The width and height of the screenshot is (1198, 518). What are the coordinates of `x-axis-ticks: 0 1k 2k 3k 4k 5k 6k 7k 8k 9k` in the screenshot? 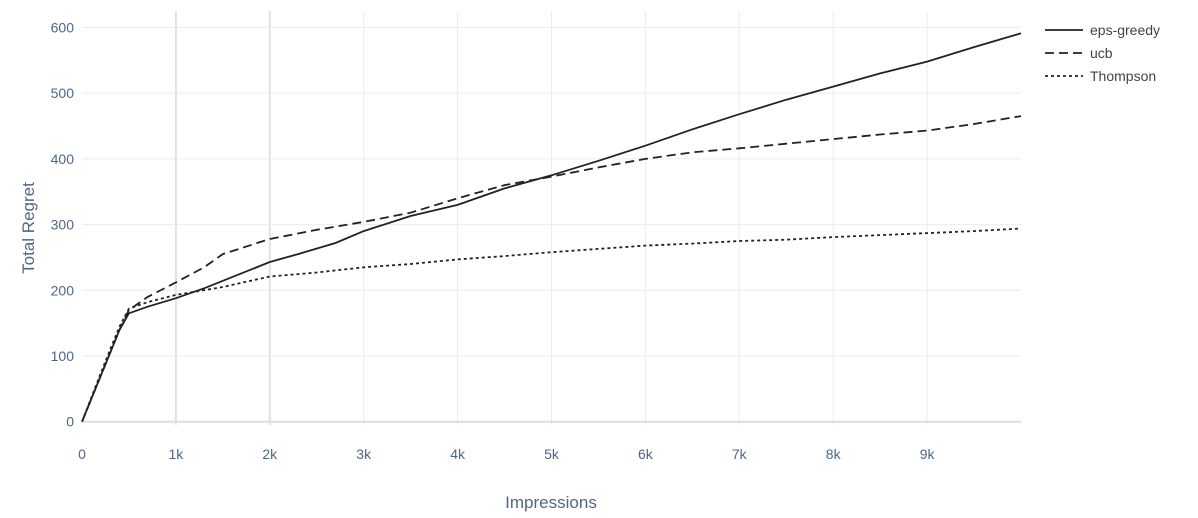 It's located at (506, 454).